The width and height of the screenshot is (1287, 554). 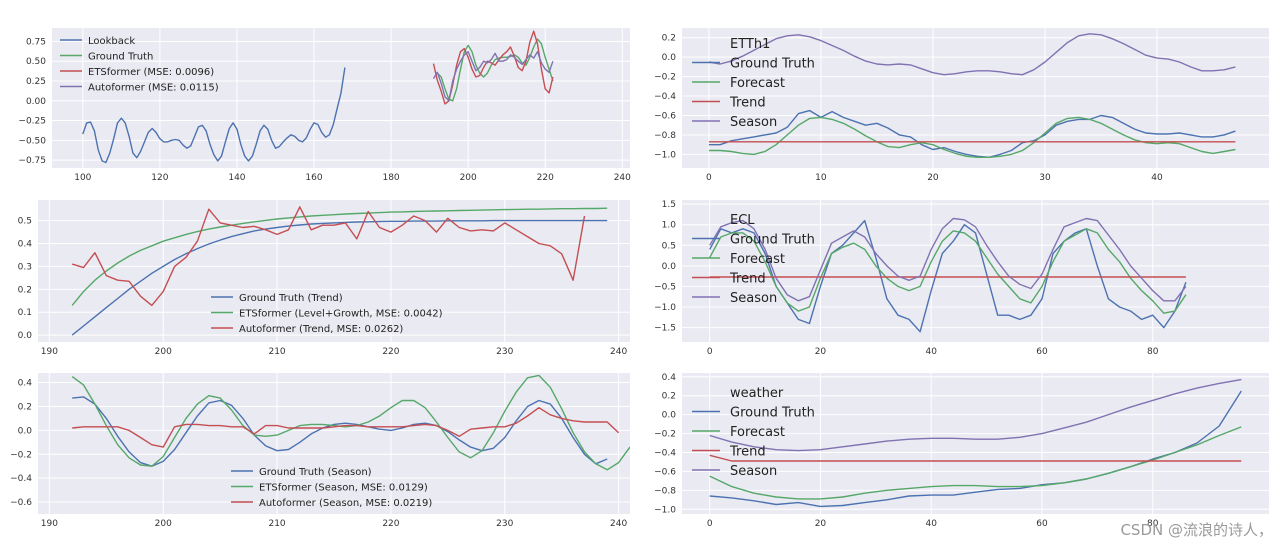 What do you see at coordinates (313, 178) in the screenshot?
I see `x-tick-label: 160` at bounding box center [313, 178].